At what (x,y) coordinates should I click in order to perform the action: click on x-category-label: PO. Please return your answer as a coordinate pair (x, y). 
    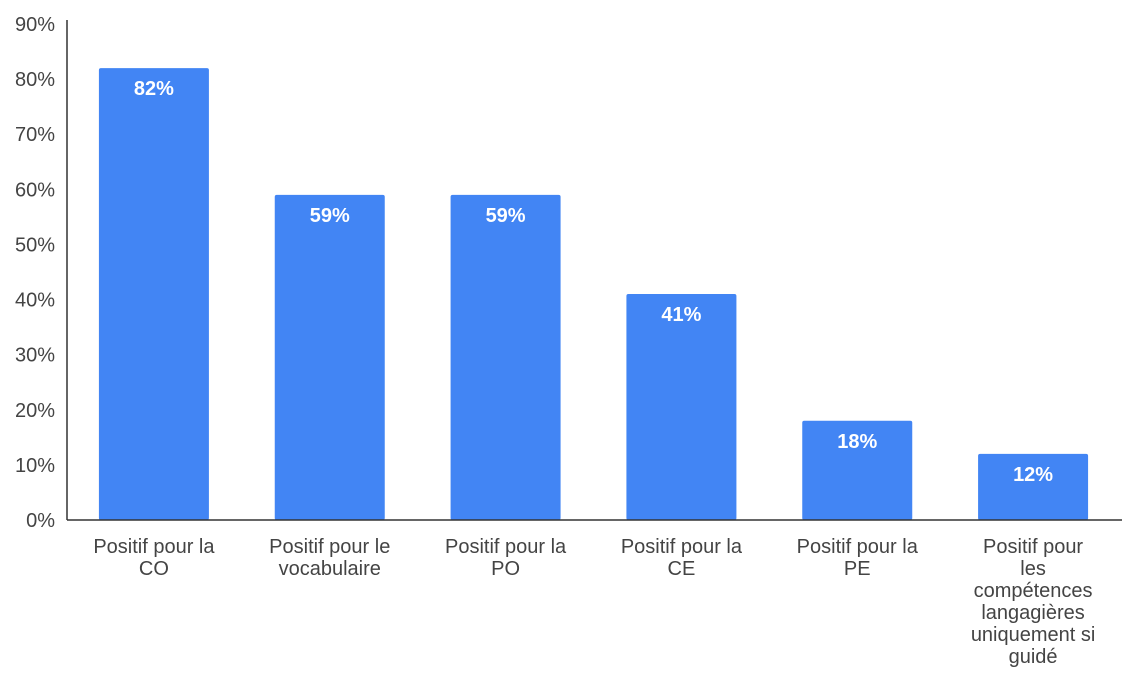
    Looking at the image, I should click on (505, 569).